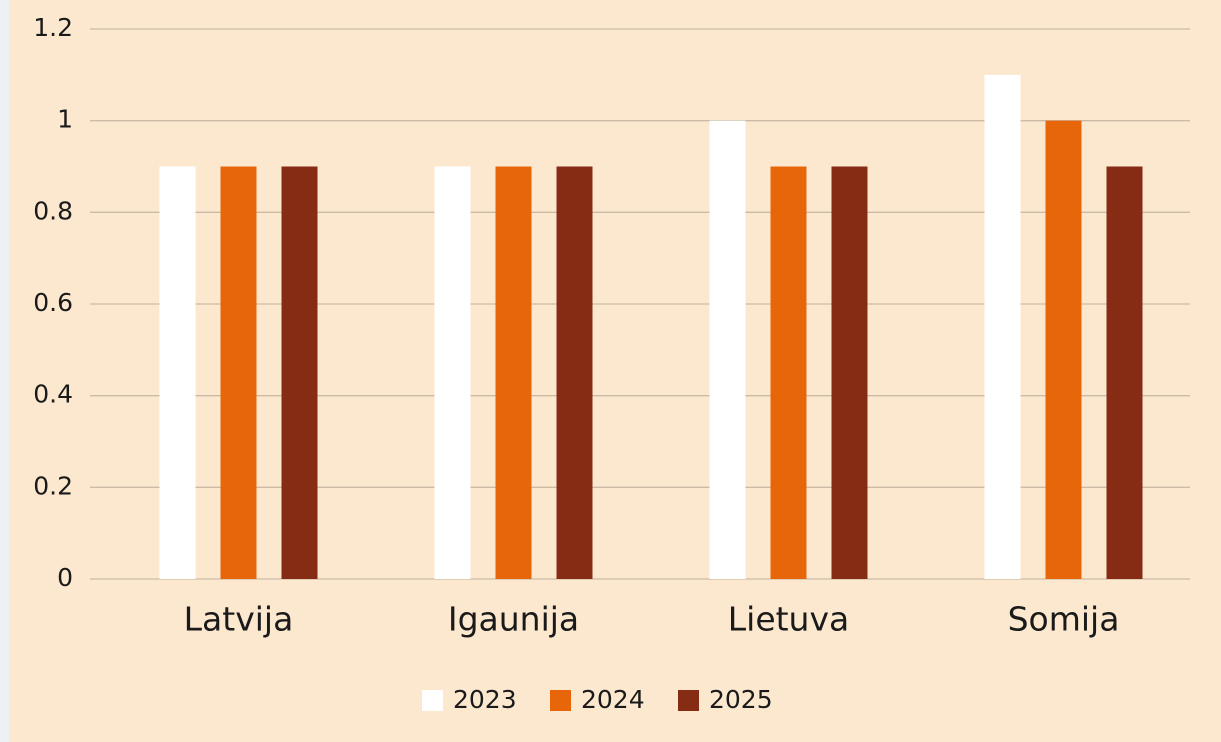 The image size is (1221, 742). Describe the element at coordinates (485, 699) in the screenshot. I see `legend-label: 2023` at that location.